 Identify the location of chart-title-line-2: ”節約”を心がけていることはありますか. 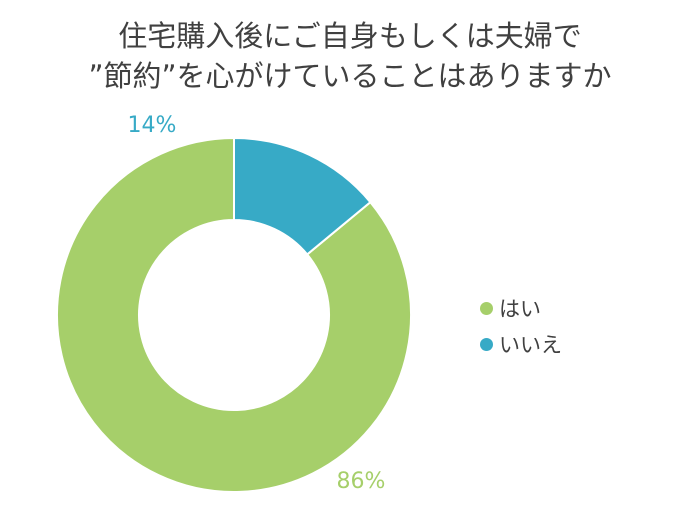
(350, 76).